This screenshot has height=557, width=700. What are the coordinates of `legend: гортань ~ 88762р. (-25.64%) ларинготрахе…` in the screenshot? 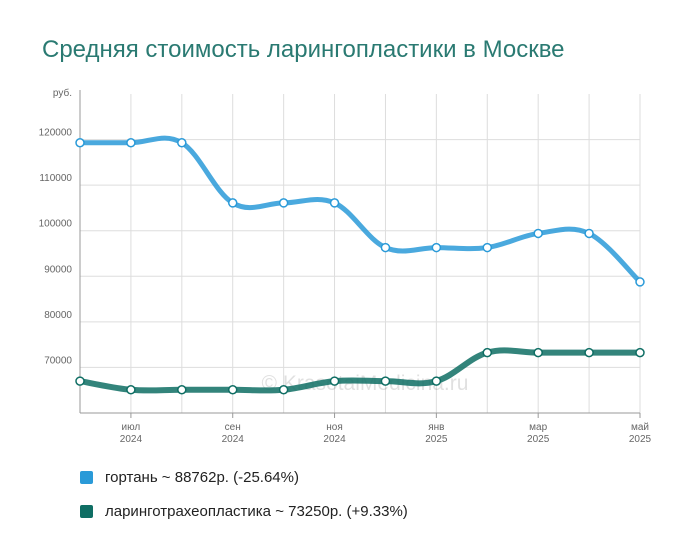 It's located at (244, 494).